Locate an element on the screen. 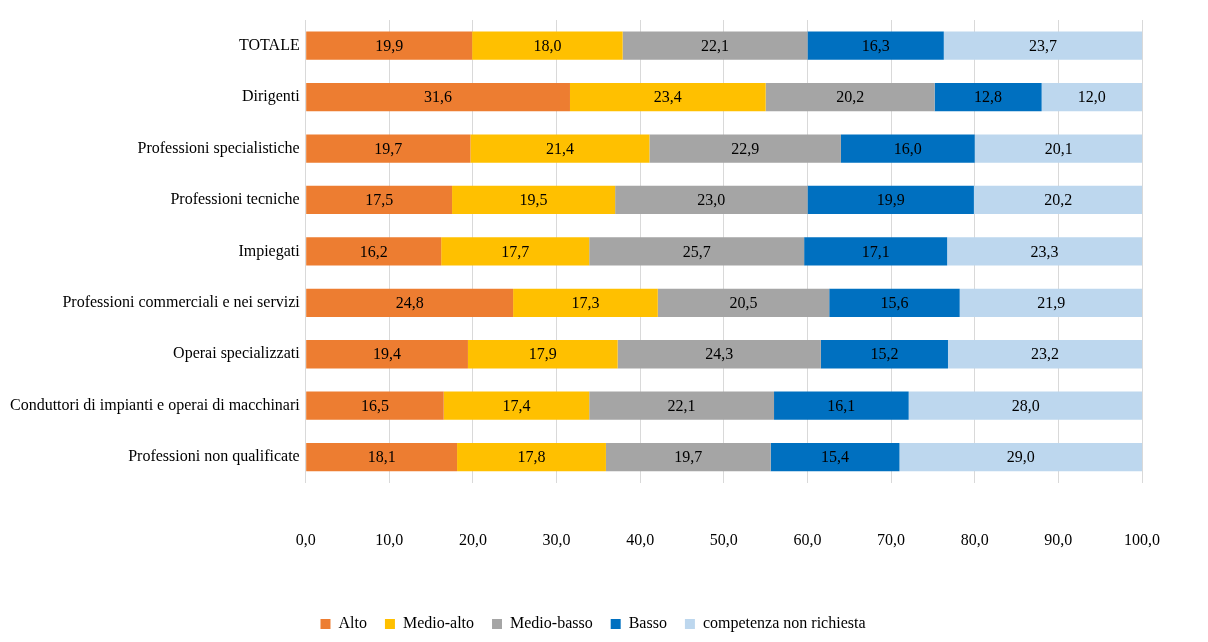 This screenshot has height=642, width=1208. x-tick-label: 0,0 is located at coordinates (305, 539).